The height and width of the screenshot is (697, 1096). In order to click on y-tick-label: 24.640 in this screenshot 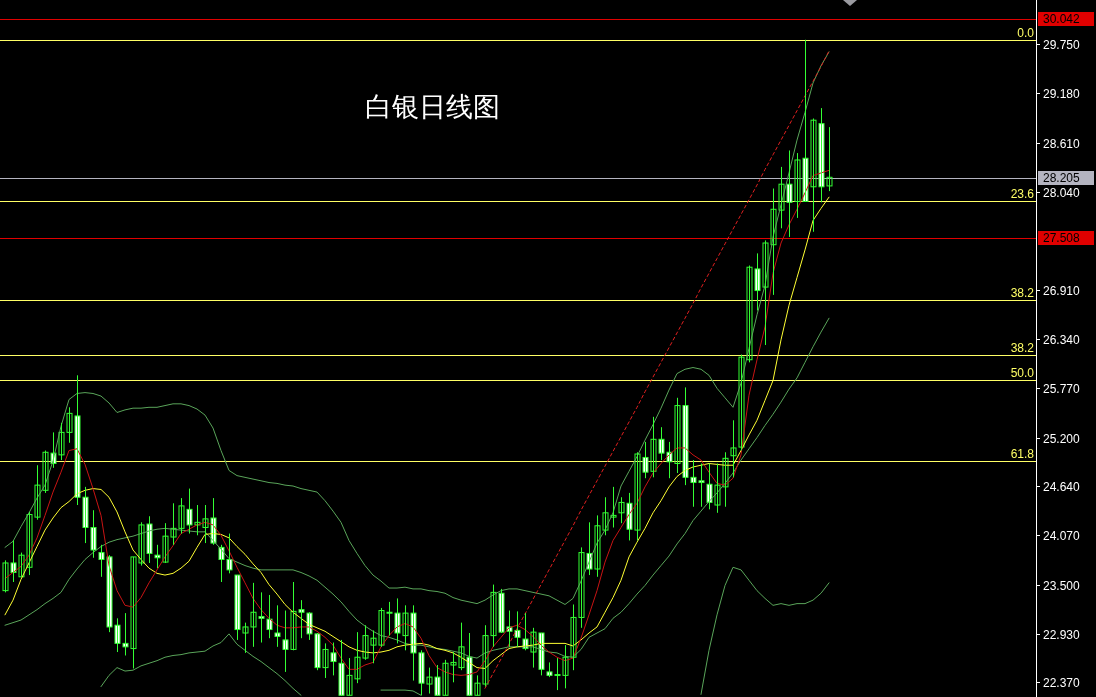, I will do `click(1062, 486)`.